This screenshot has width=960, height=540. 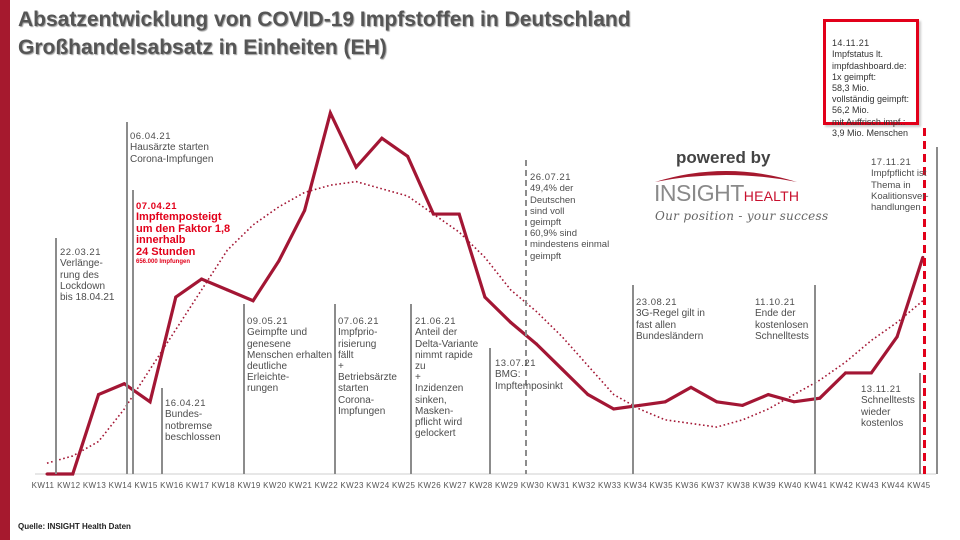 What do you see at coordinates (358, 322) in the screenshot?
I see `annotation-date: 07.06.21` at bounding box center [358, 322].